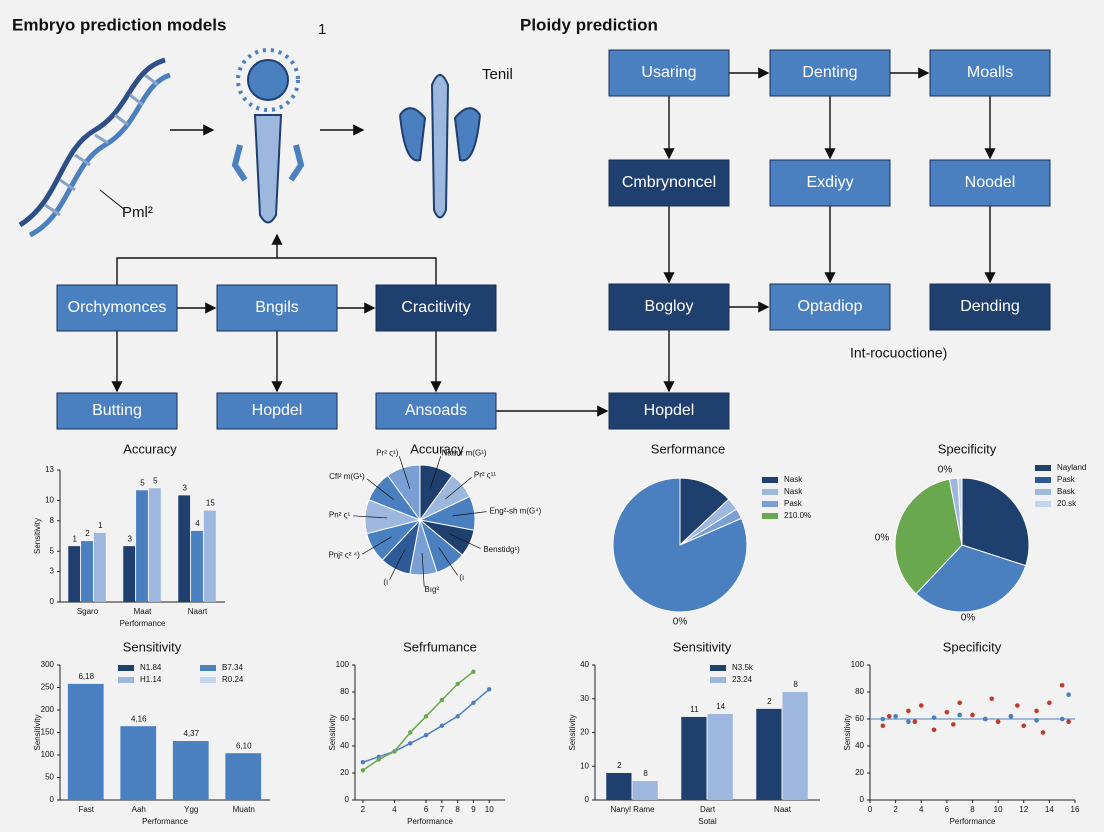  Describe the element at coordinates (48, 732) in the screenshot. I see `y-tick-label: 150` at that location.